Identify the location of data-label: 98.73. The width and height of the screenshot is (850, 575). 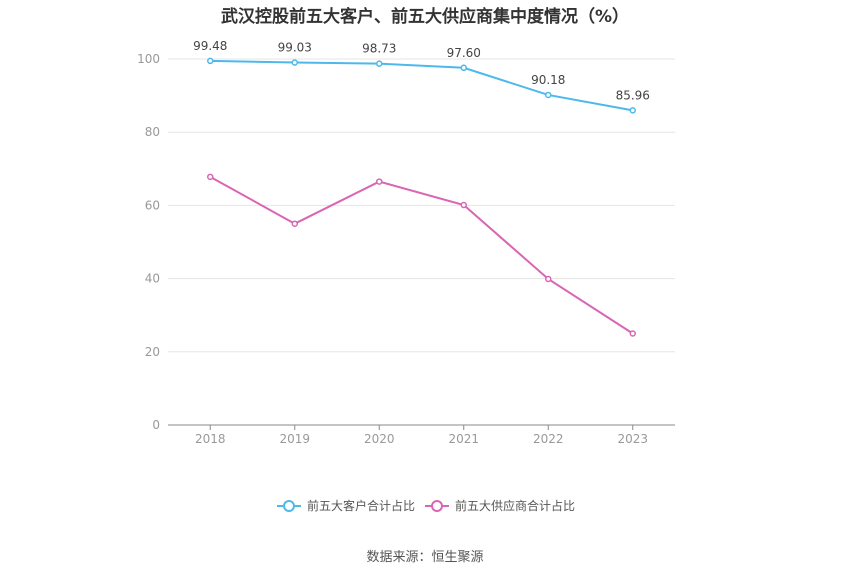
(379, 49).